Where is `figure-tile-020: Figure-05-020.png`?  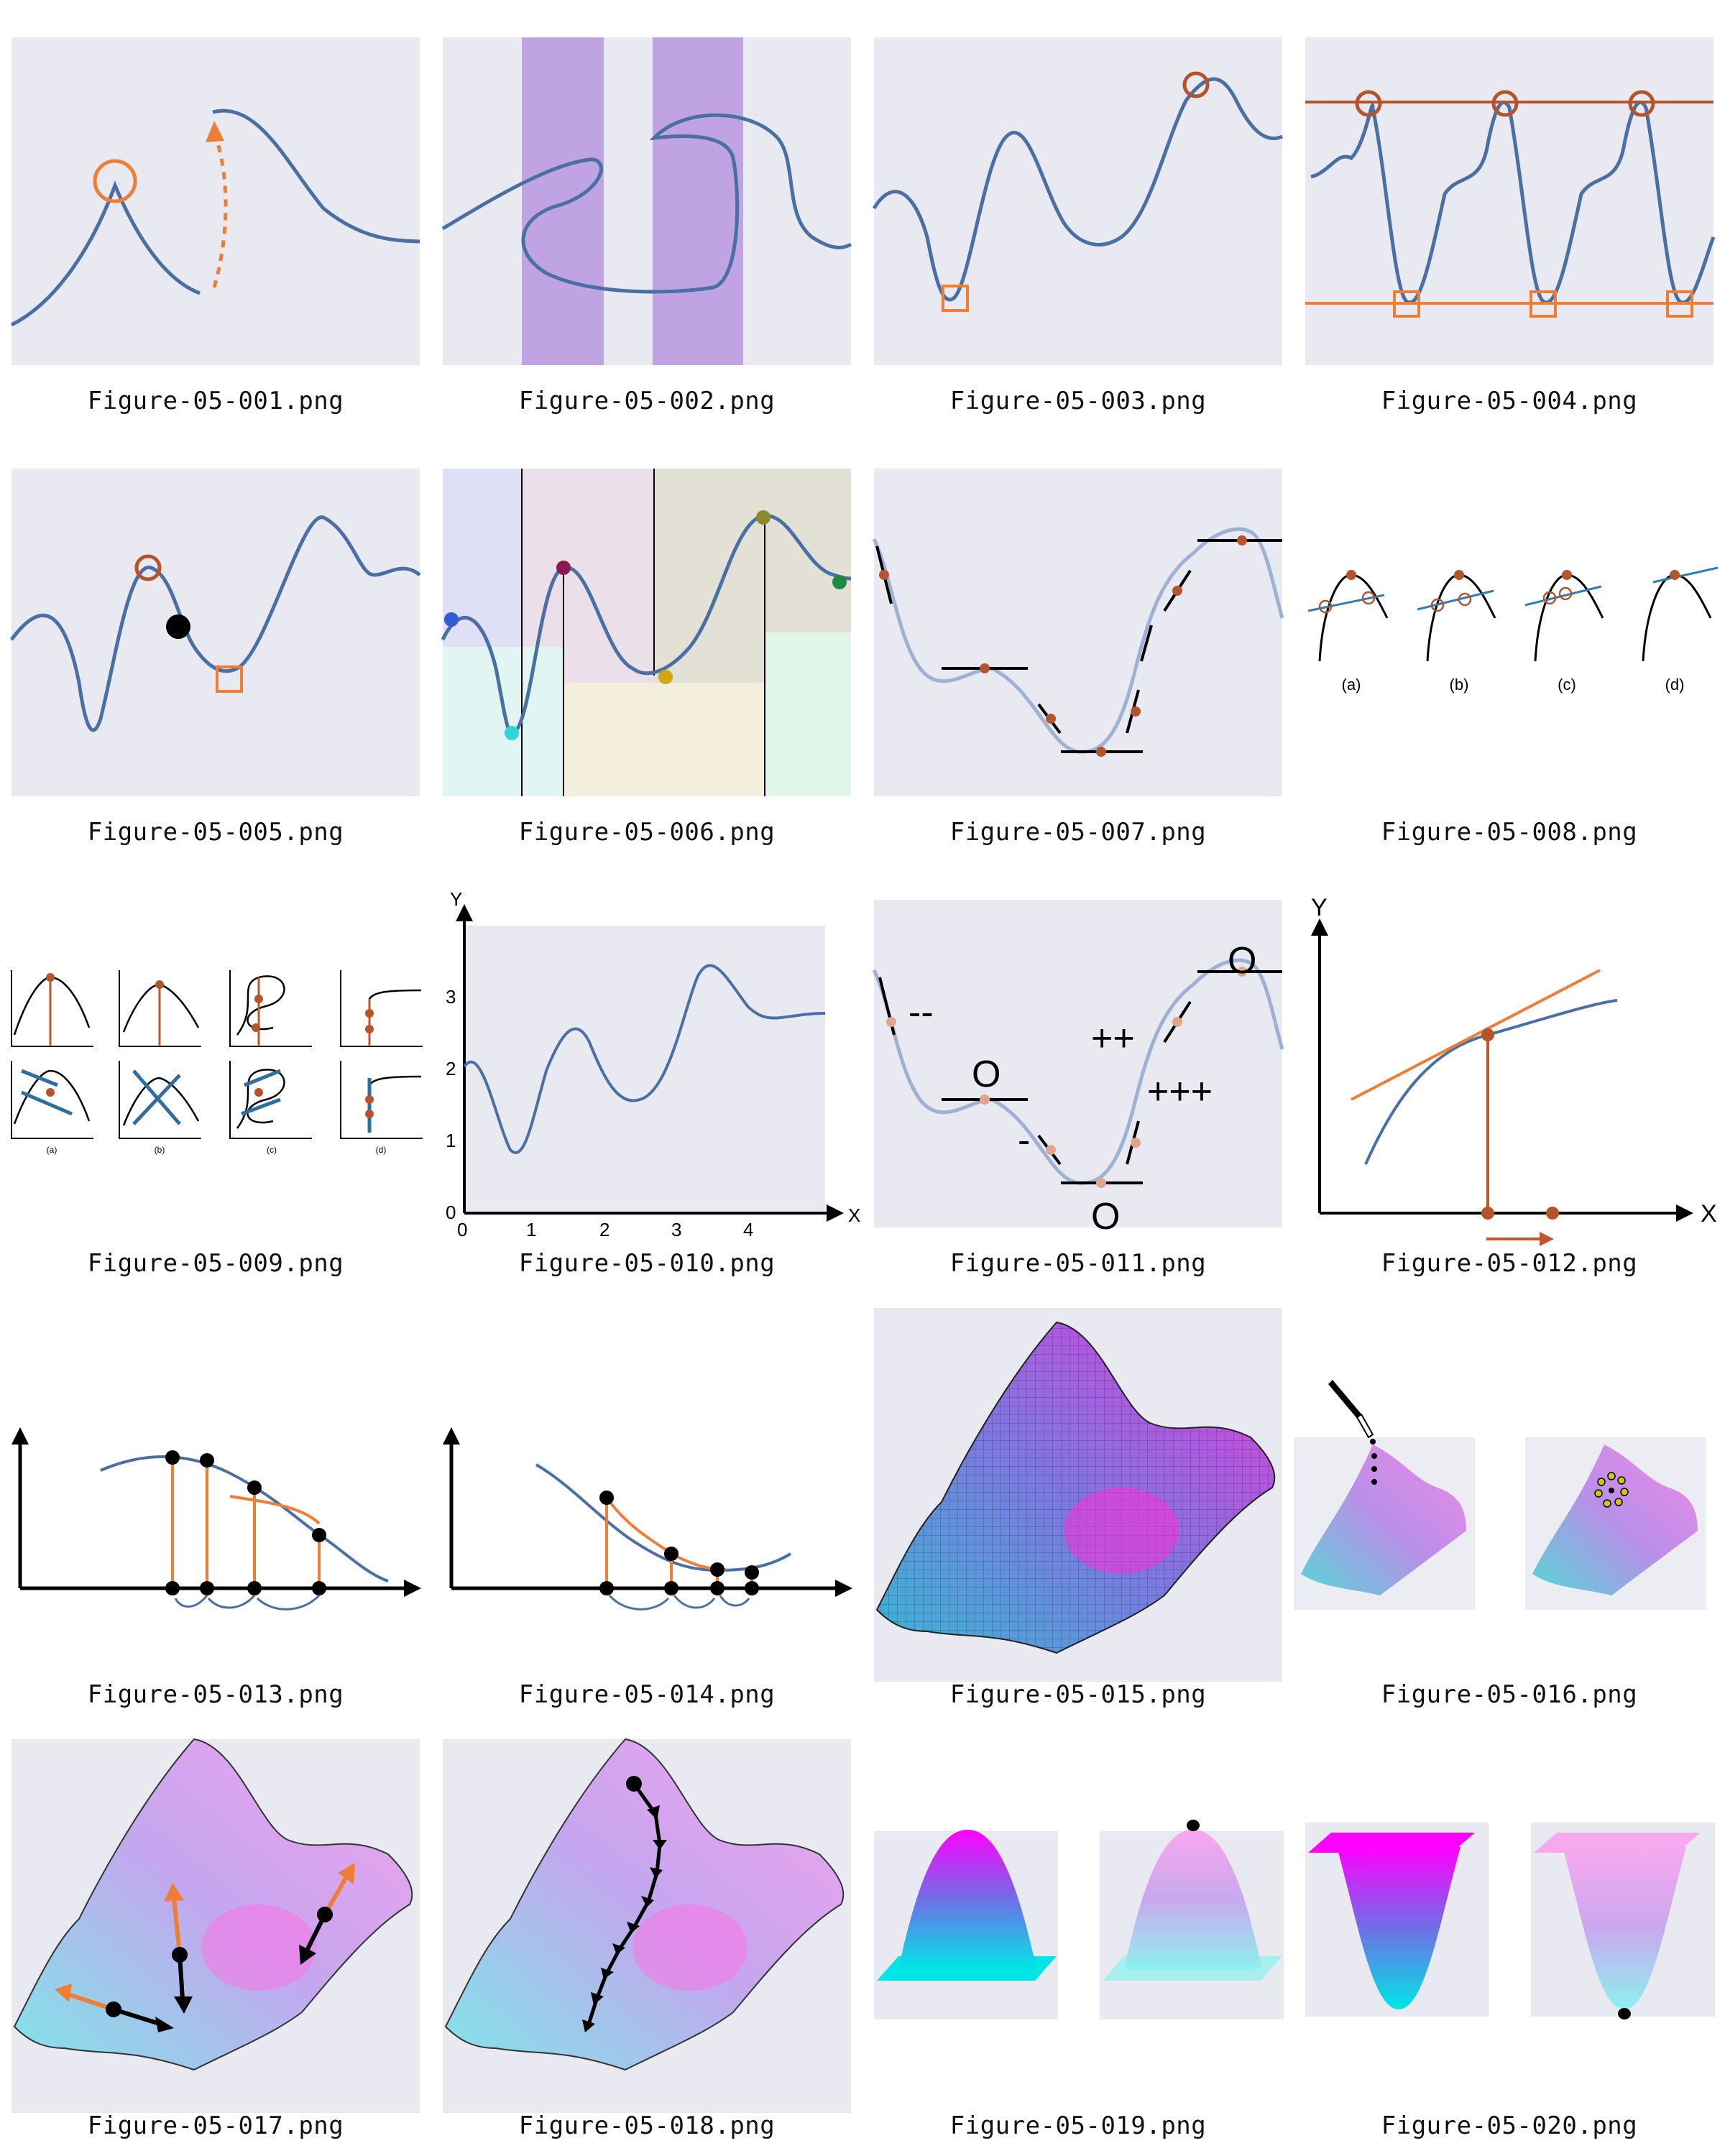 figure-tile-020: Figure-05-020.png is located at coordinates (1509, 1940).